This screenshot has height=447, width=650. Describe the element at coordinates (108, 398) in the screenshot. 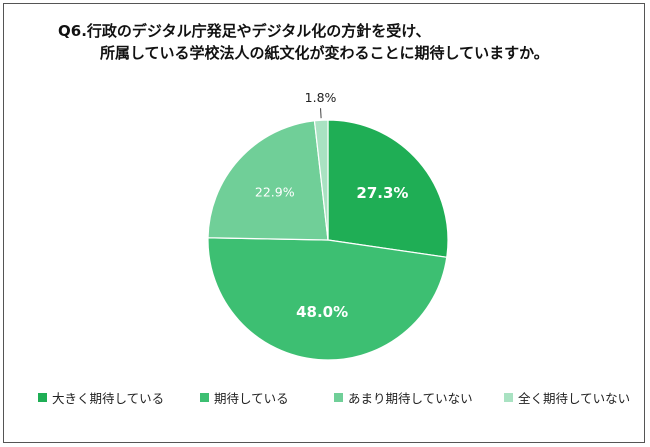

I see `legend-label: 大きく期待している` at that location.